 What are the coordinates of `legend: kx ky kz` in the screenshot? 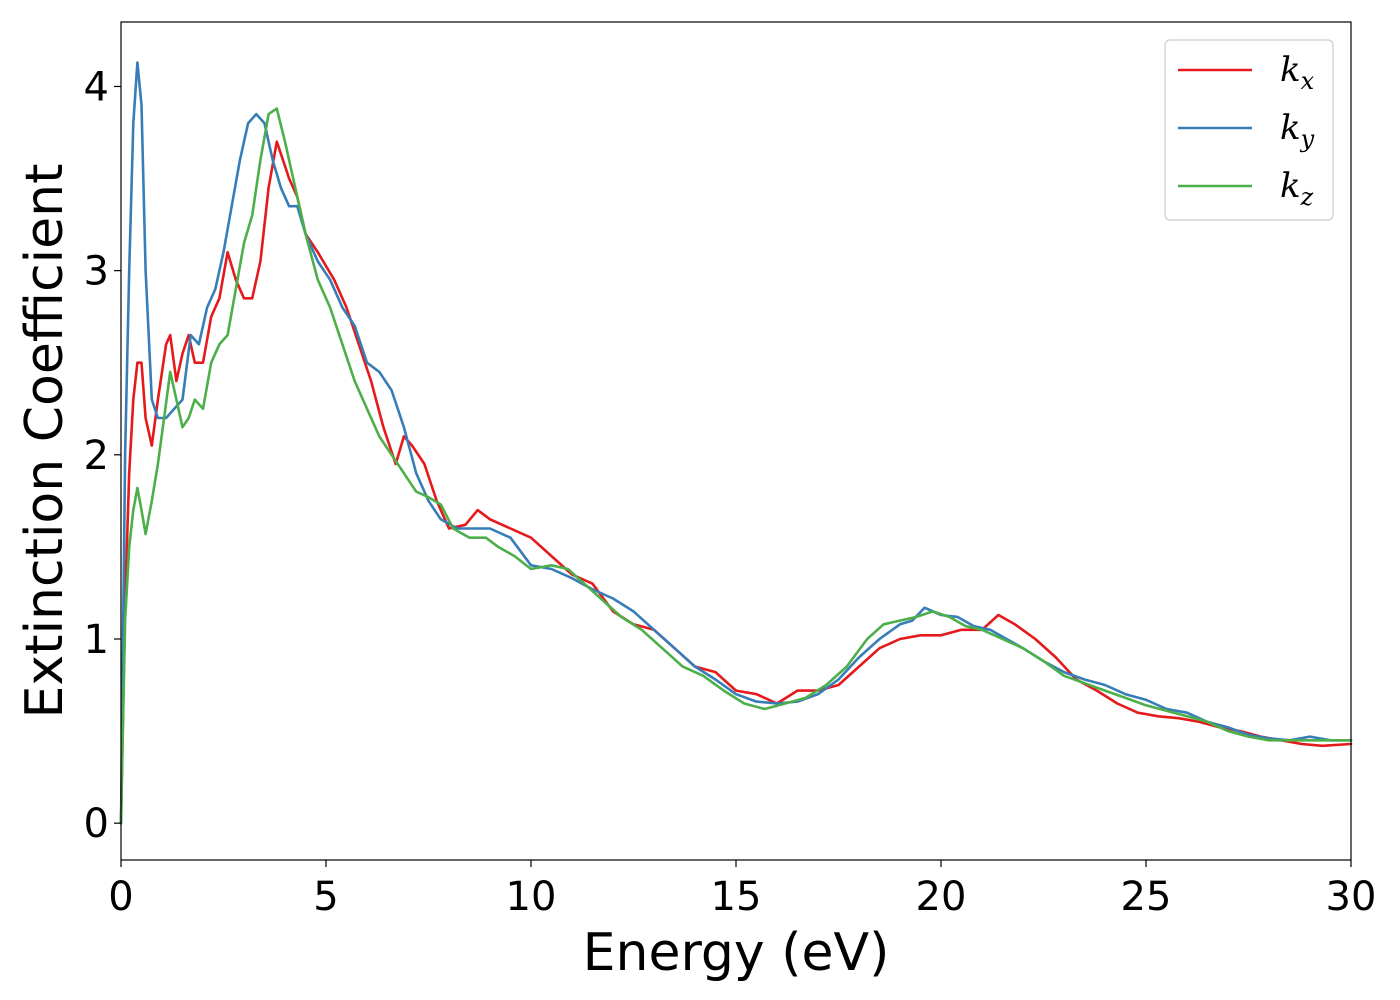 It's located at (1249, 130).